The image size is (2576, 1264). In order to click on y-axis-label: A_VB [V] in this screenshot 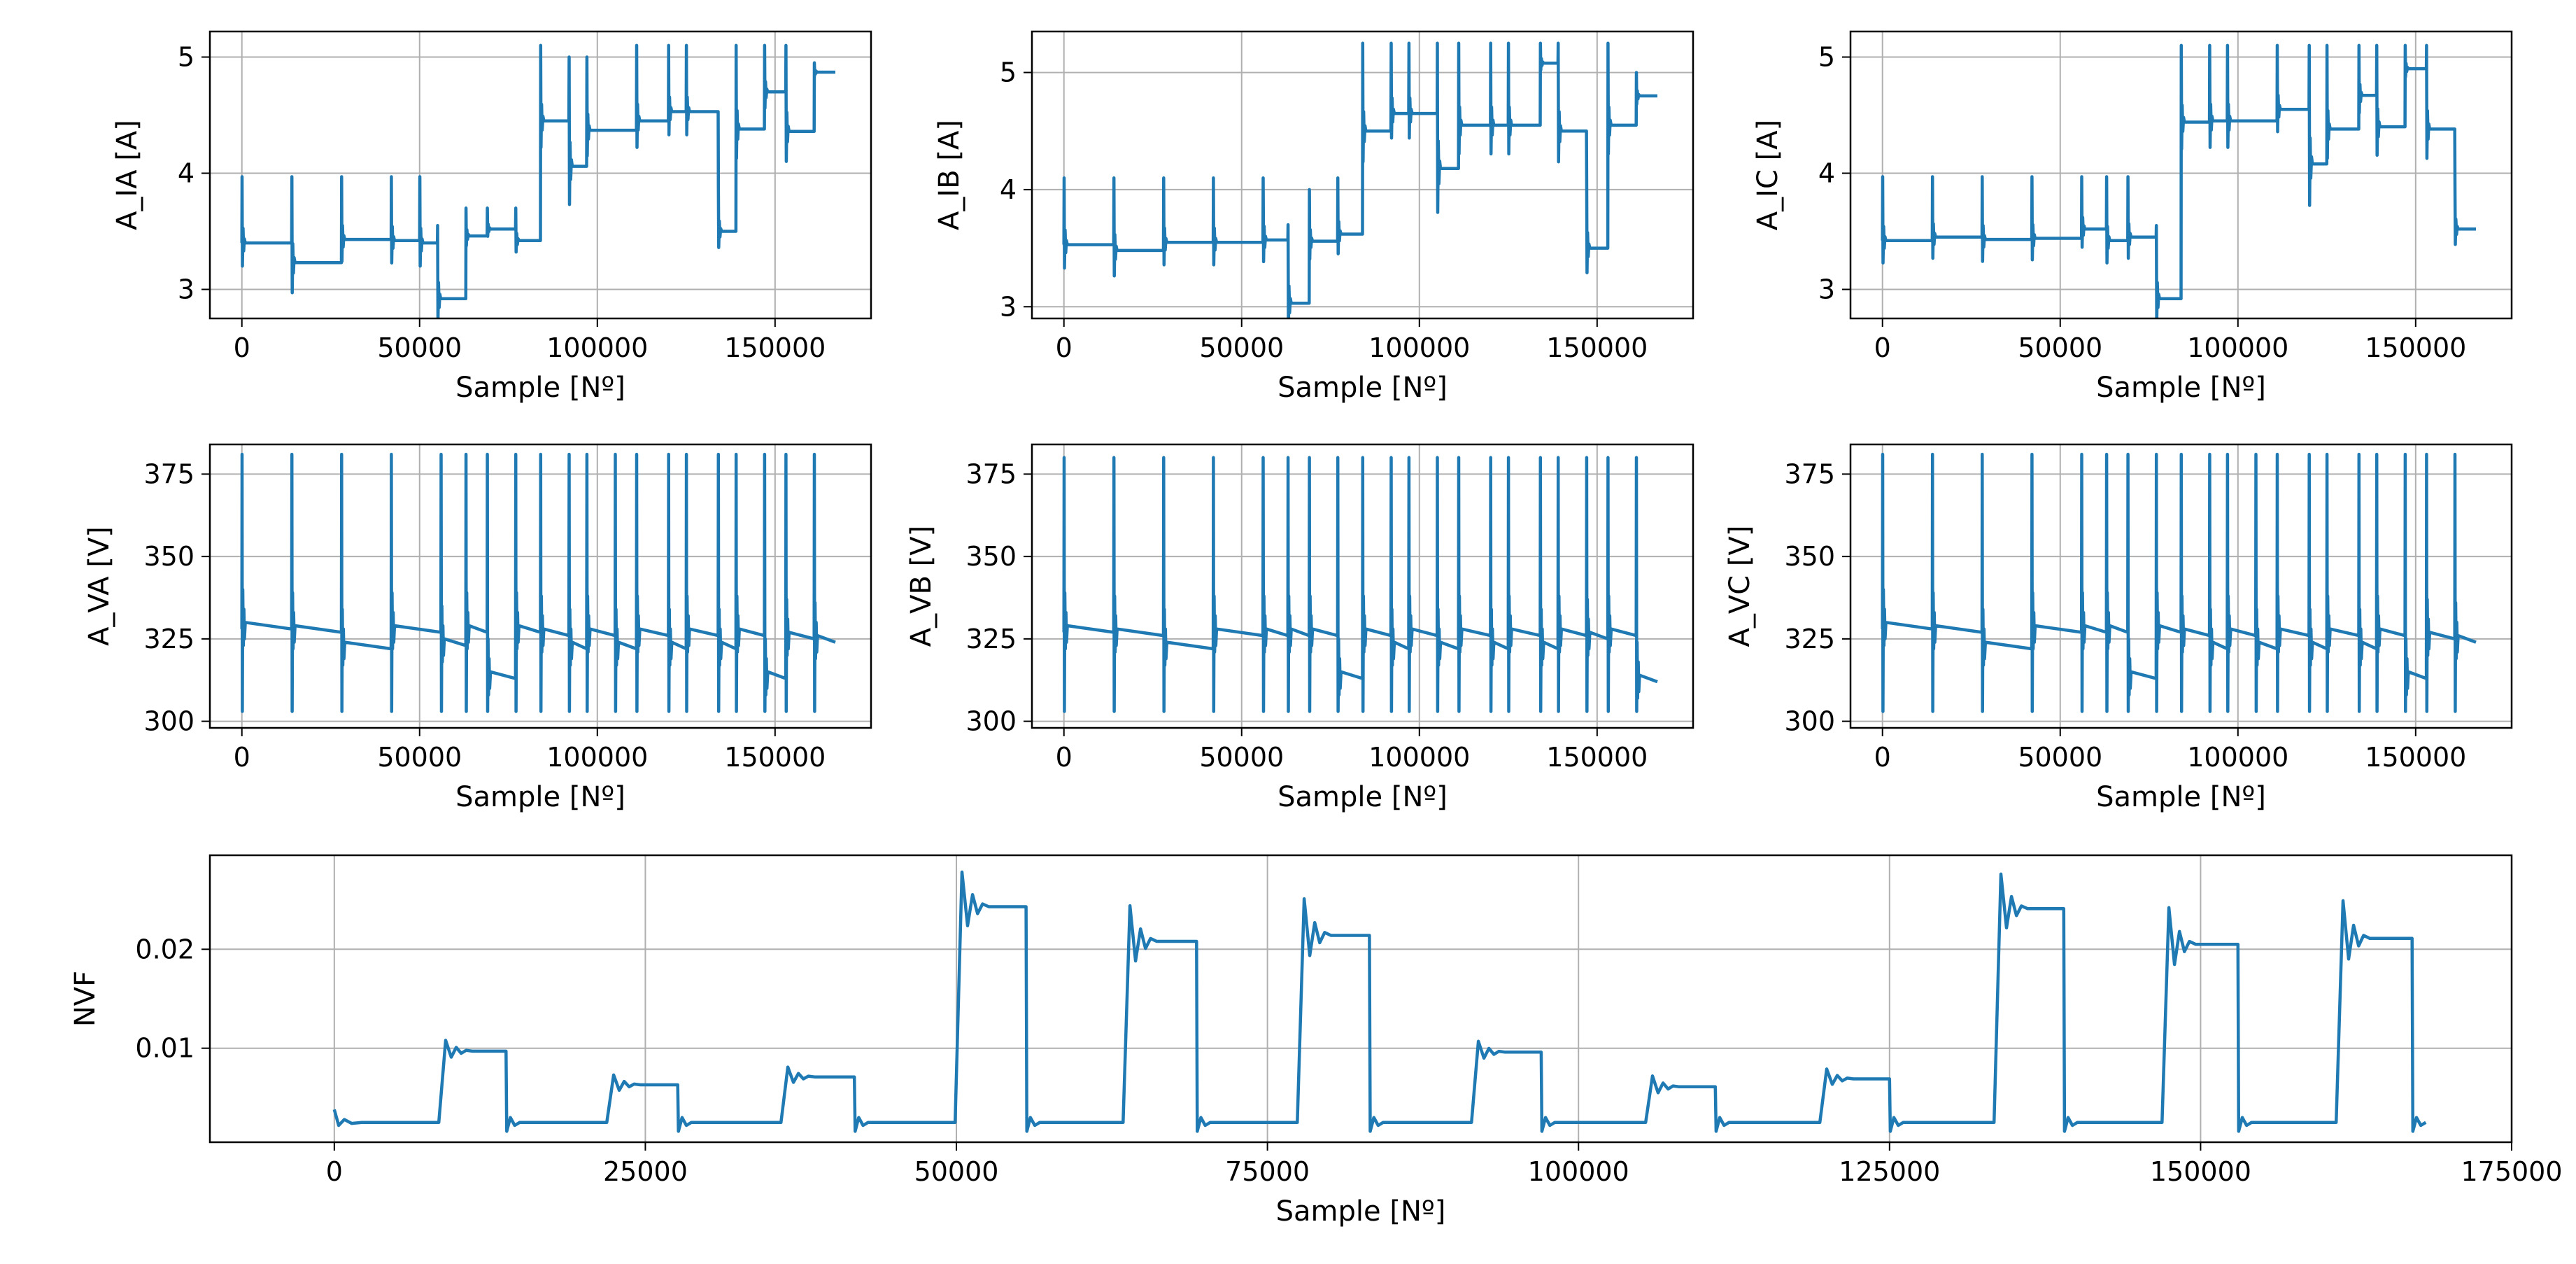, I will do `click(921, 586)`.